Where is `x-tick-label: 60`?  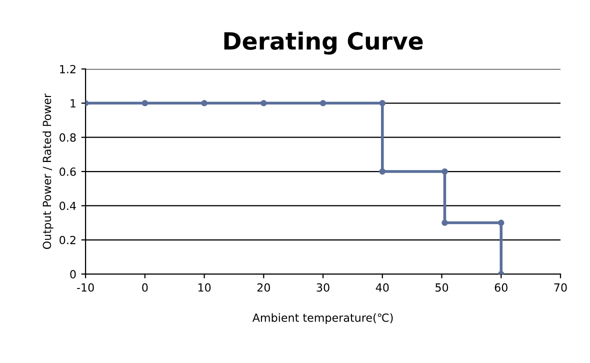
x-tick-label: 60 is located at coordinates (501, 287).